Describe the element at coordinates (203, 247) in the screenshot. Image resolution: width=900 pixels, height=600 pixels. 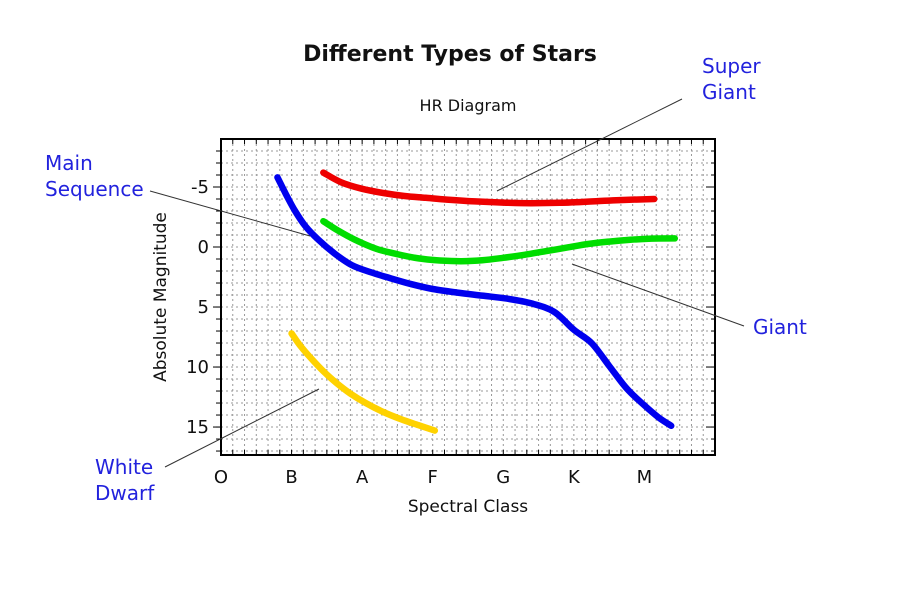
I see `y-tick-label: 0` at that location.